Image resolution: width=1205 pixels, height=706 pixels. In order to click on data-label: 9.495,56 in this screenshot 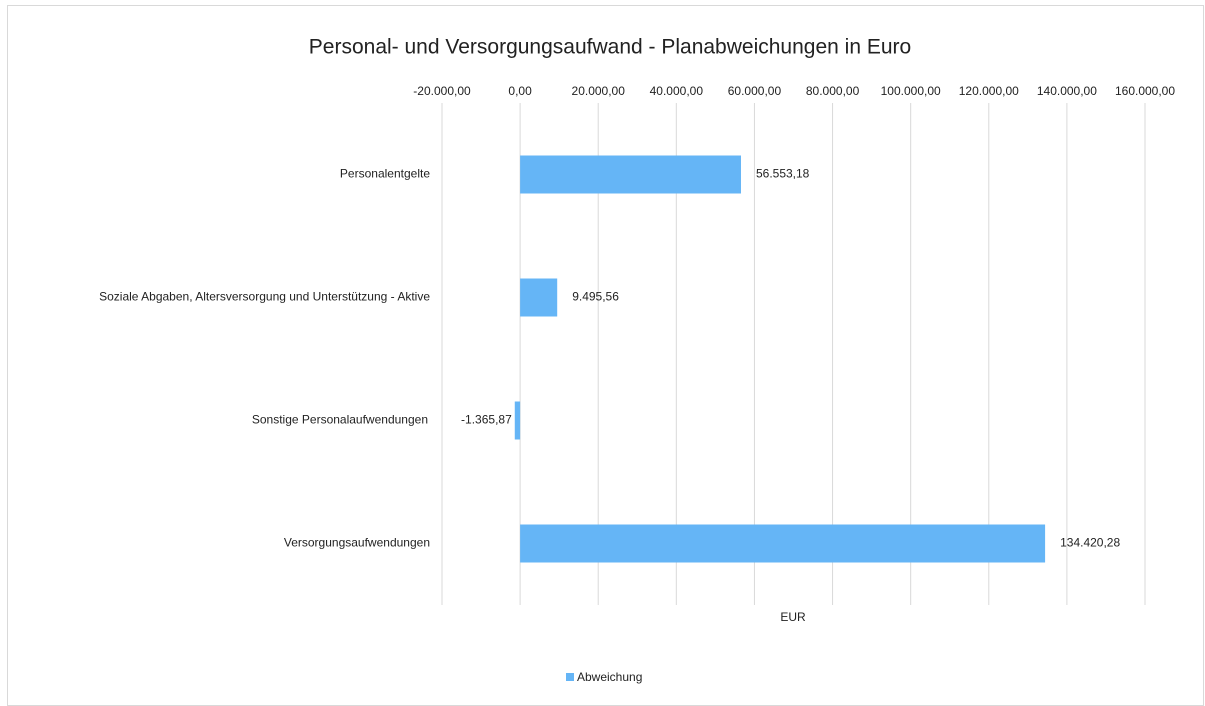, I will do `click(595, 297)`.